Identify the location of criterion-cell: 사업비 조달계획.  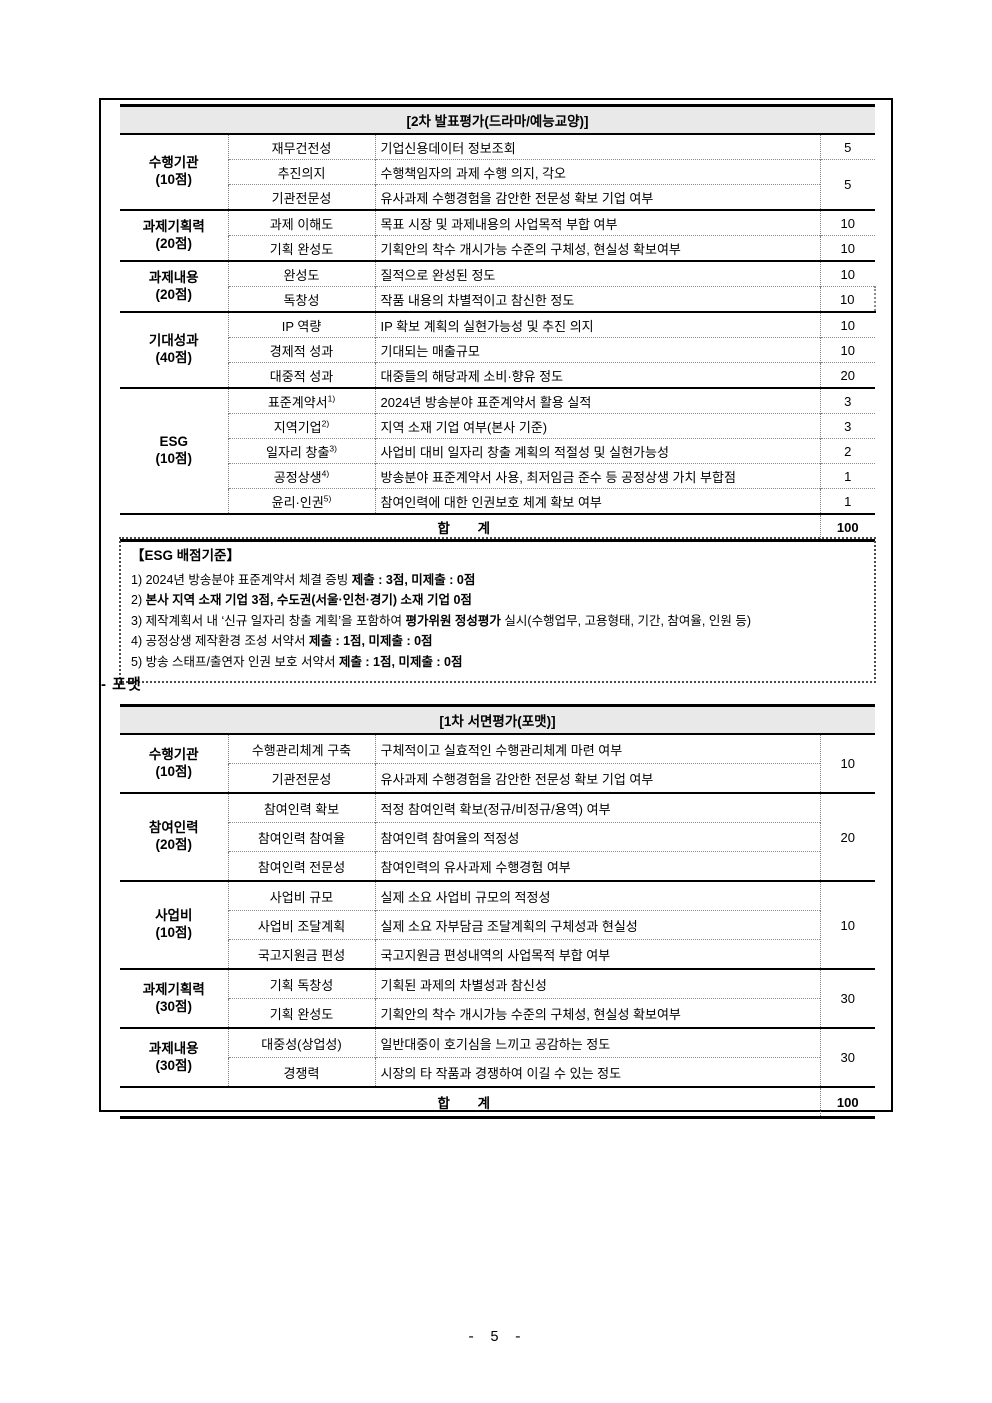
(301, 925).